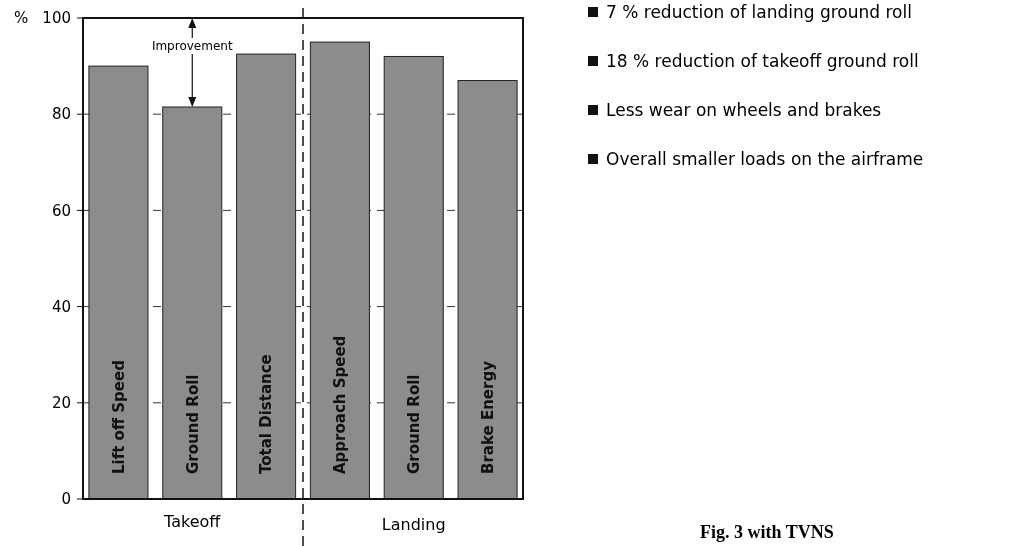 The width and height of the screenshot is (1013, 546). Describe the element at coordinates (56, 18) in the screenshot. I see `y-tick-label: 100` at that location.